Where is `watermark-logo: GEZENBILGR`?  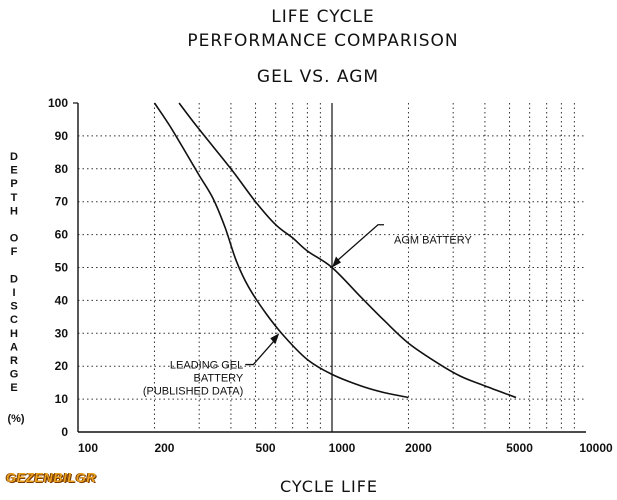
watermark-logo: GEZENBILGR is located at coordinates (51, 477).